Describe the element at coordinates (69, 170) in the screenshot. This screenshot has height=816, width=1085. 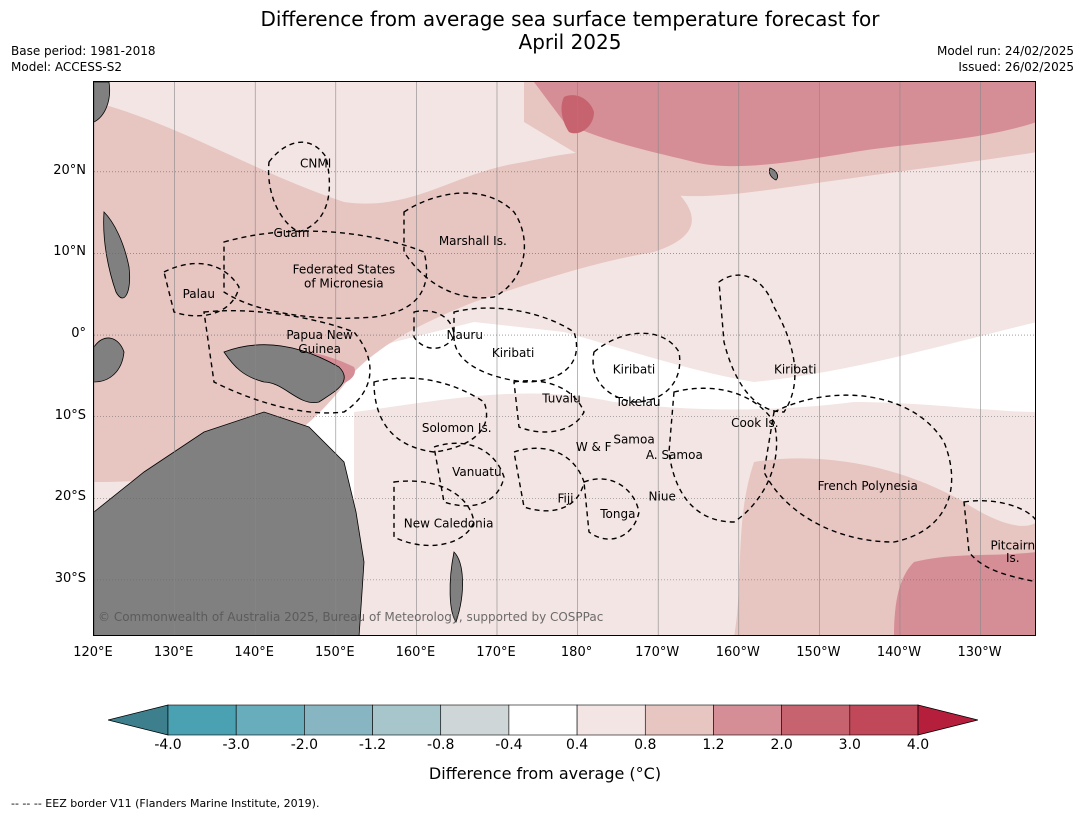
I see `latitude-tick-label: 20°N` at that location.